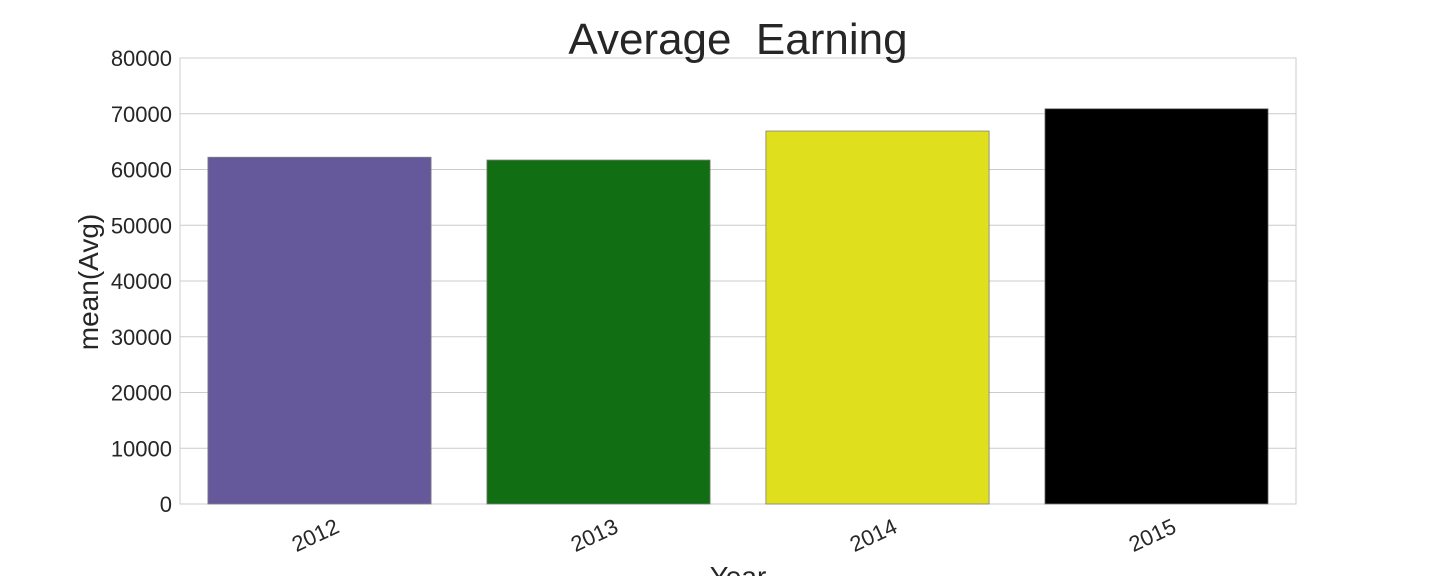 This screenshot has height=576, width=1440. What do you see at coordinates (737, 39) in the screenshot?
I see `chart-title: Average Earning` at bounding box center [737, 39].